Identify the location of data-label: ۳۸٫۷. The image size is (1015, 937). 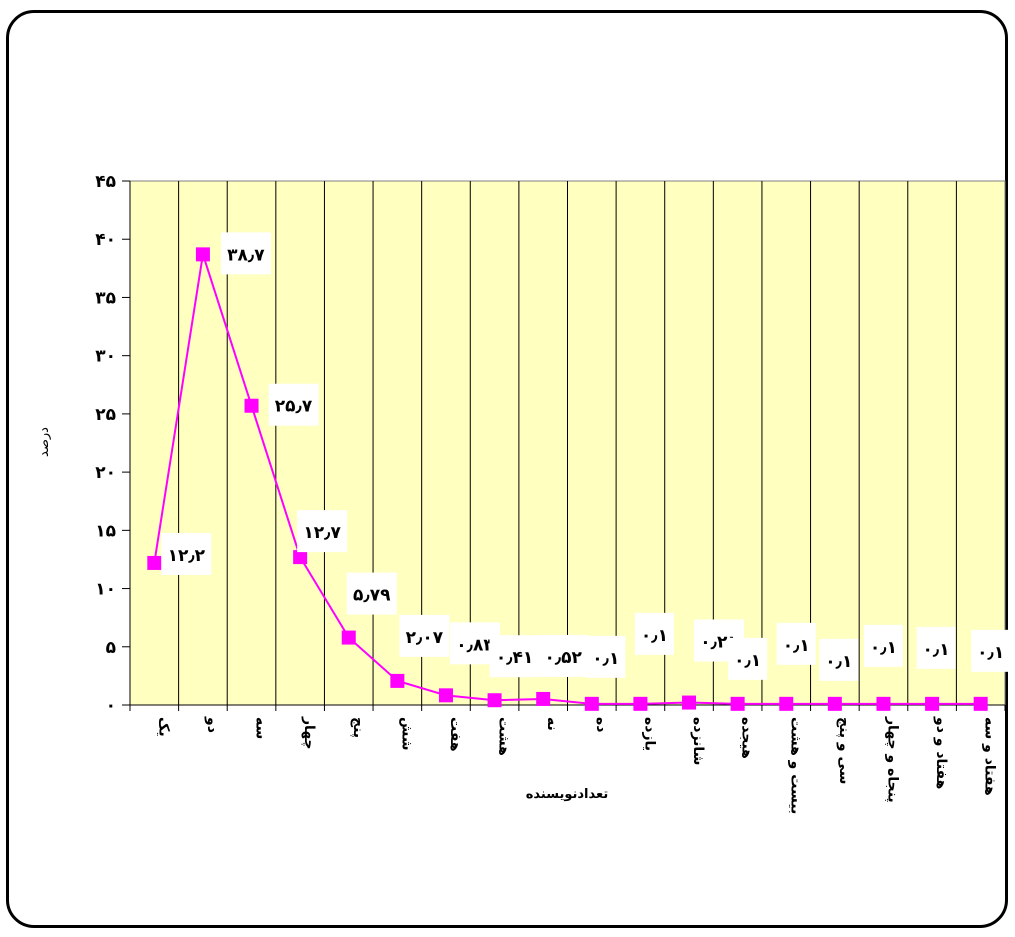
(246, 255).